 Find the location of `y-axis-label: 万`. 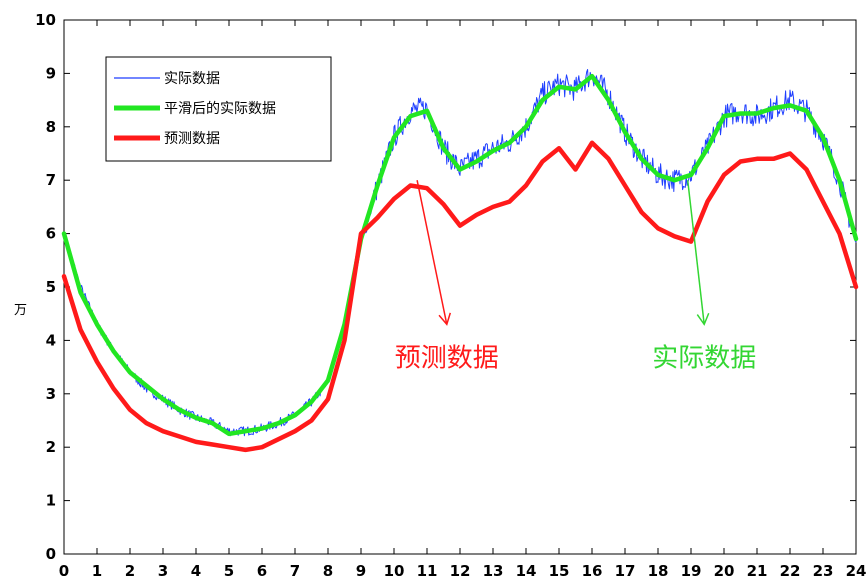

y-axis-label: 万 is located at coordinates (20, 310).